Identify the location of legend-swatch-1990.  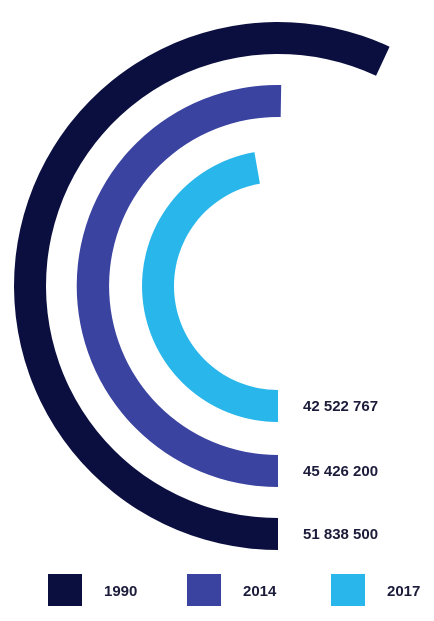
(65, 590).